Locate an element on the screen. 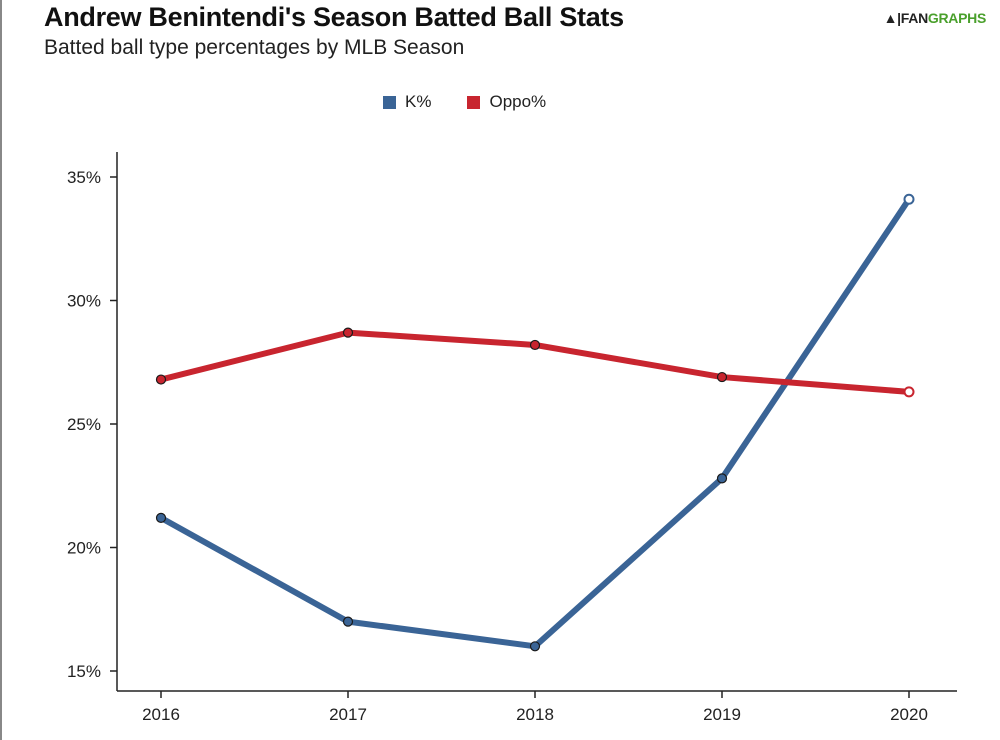  y-tick-label: 30% is located at coordinates (84, 301).